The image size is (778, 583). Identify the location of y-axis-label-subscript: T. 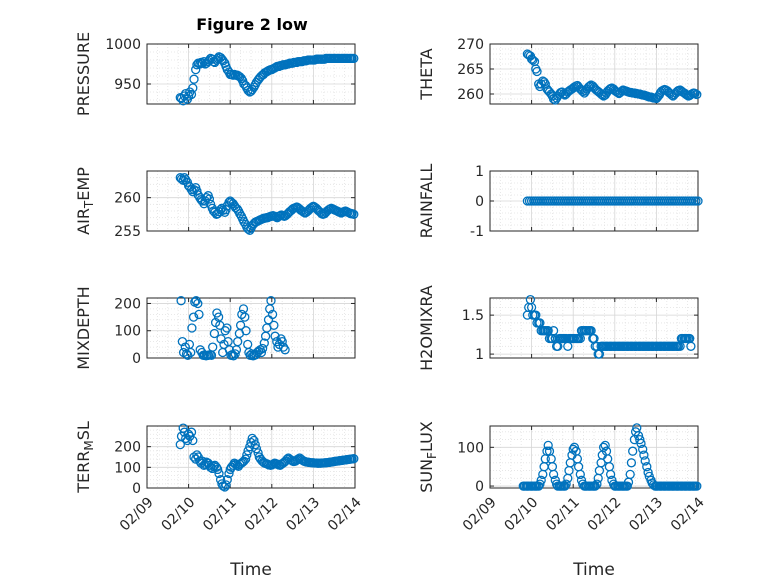
(89, 204).